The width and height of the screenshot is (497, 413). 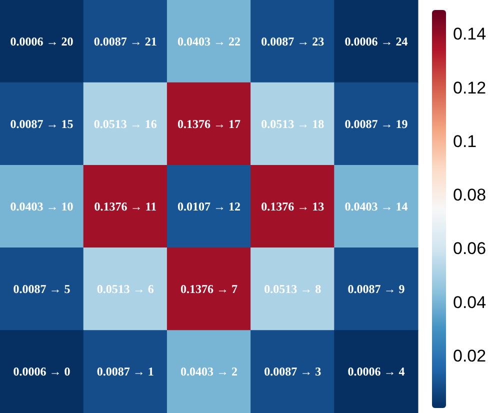 What do you see at coordinates (125, 123) in the screenshot?
I see `data-label: 0.0513 → 16` at bounding box center [125, 123].